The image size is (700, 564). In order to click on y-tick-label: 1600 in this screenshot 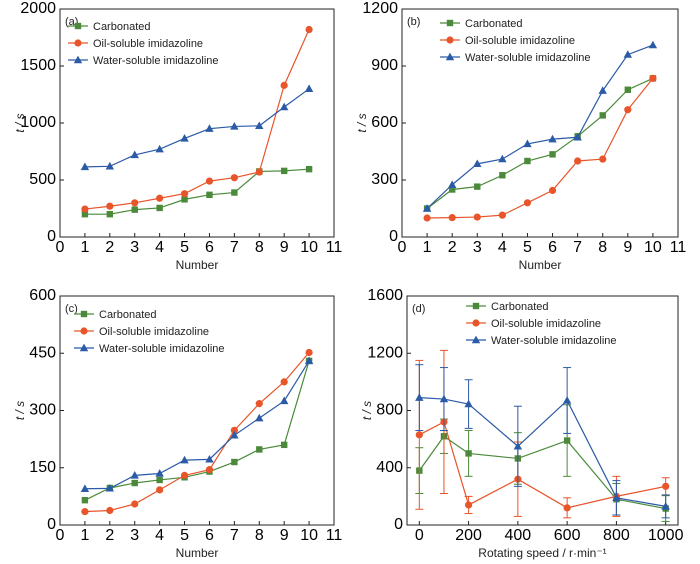, I will do `click(385, 295)`.